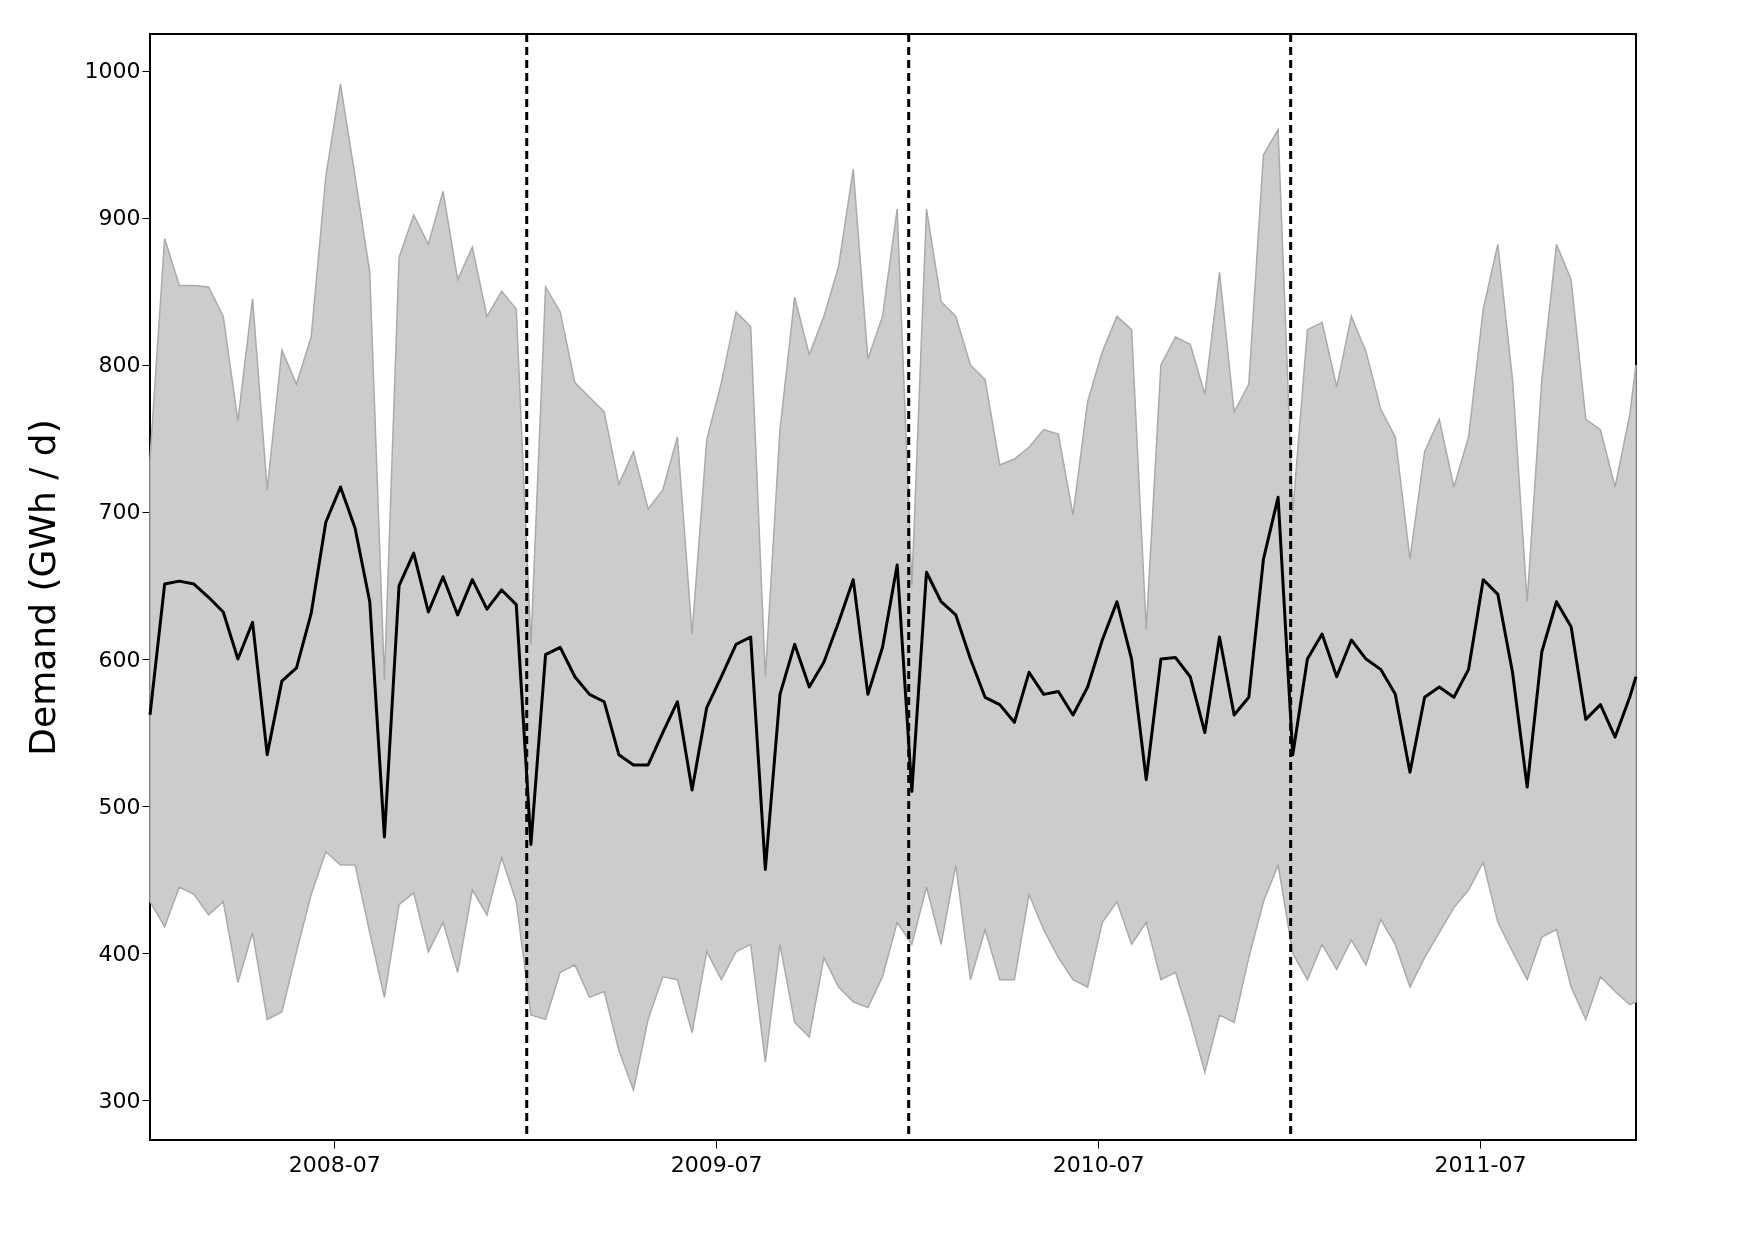  I want to click on y-tick-label: 300, so click(119, 1100).